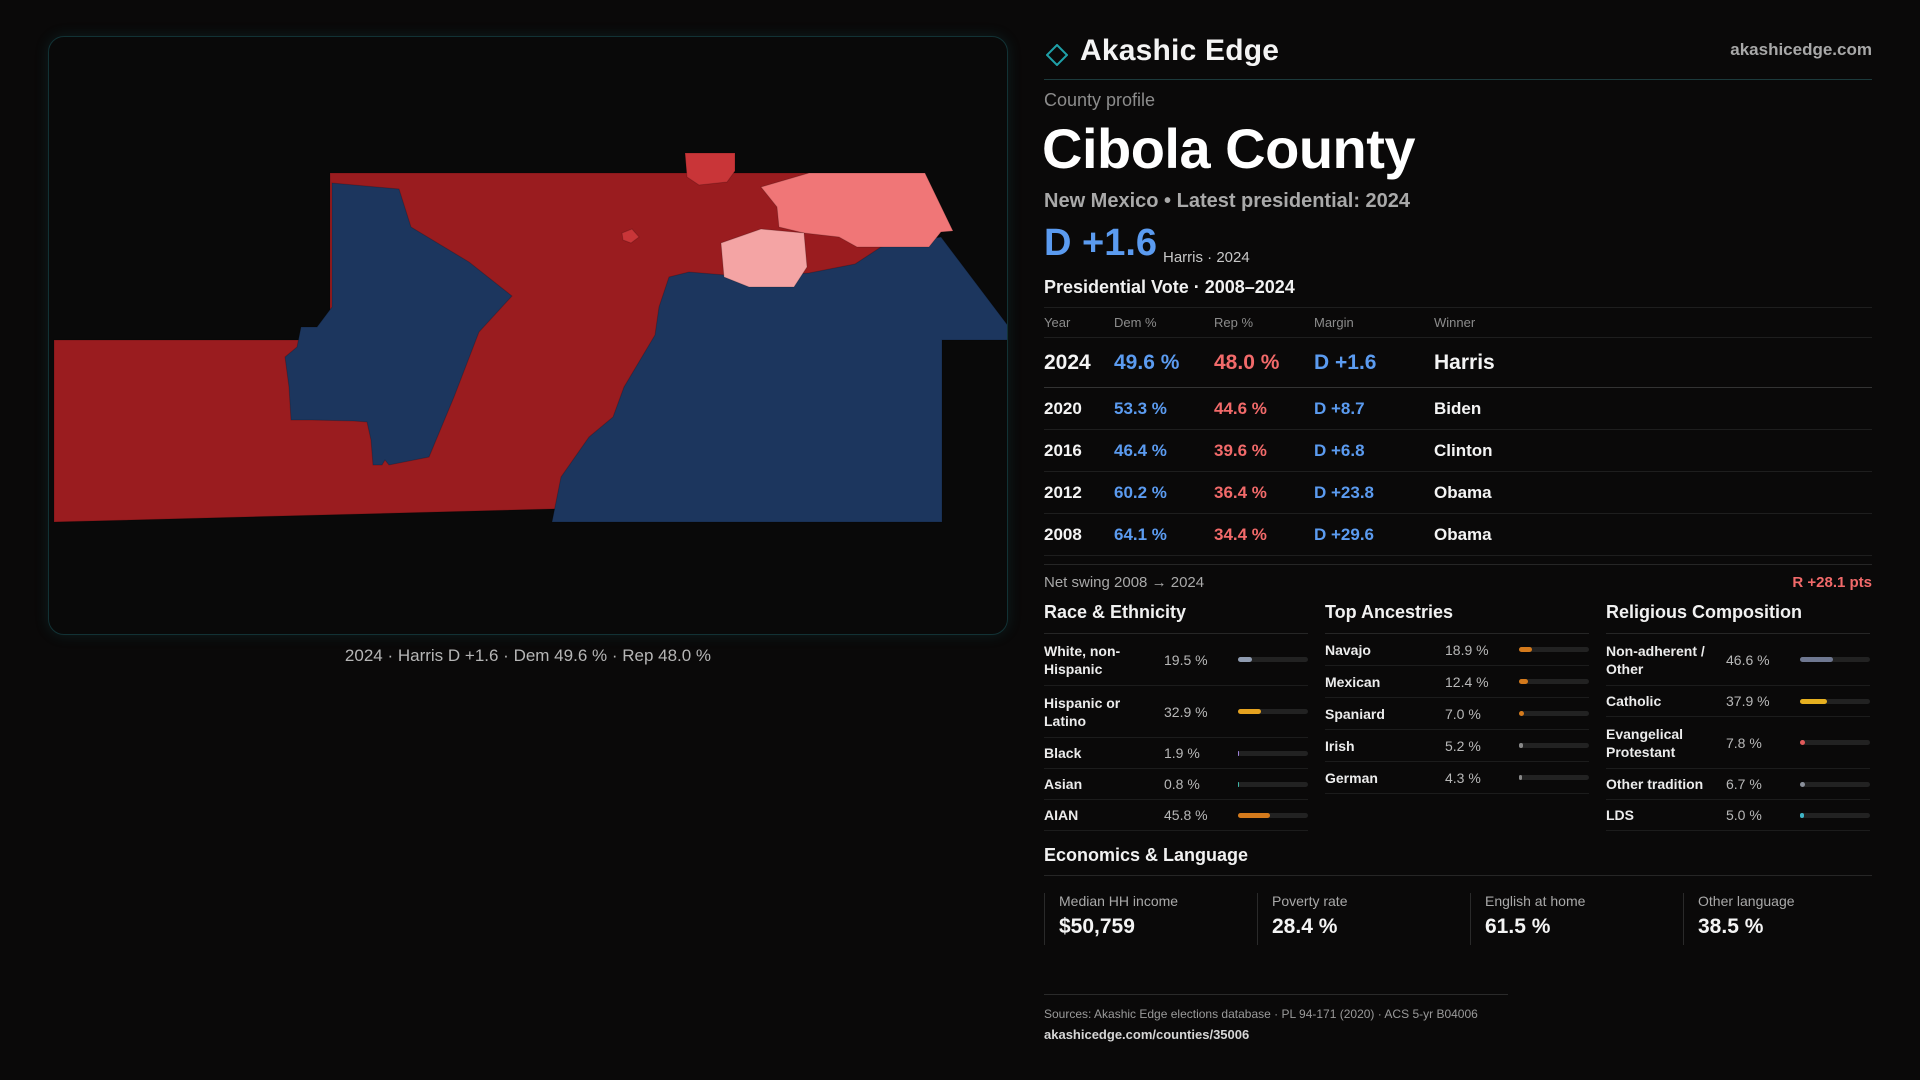  What do you see at coordinates (1374, 450) in the screenshot?
I see `row-margin: D +6.8` at bounding box center [1374, 450].